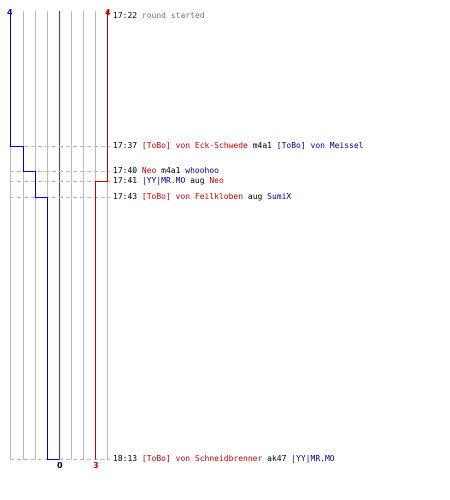 This screenshot has height=500, width=450. What do you see at coordinates (127, 170) in the screenshot?
I see `event-time: 17:40` at bounding box center [127, 170].